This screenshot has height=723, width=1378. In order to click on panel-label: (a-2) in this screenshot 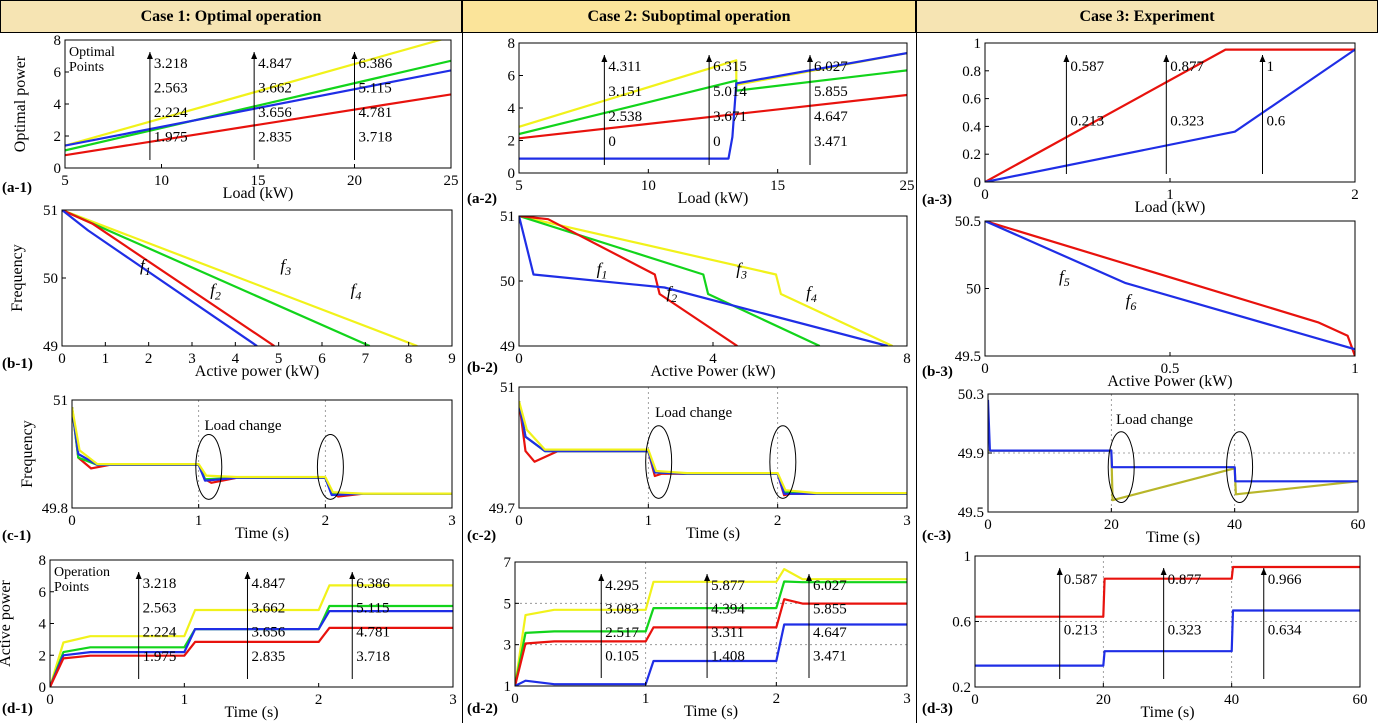, I will do `click(482, 199)`.